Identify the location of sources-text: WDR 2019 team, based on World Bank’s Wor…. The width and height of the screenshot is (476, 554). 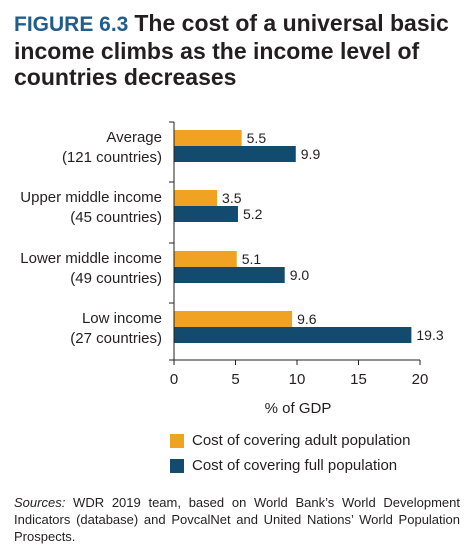
(237, 519).